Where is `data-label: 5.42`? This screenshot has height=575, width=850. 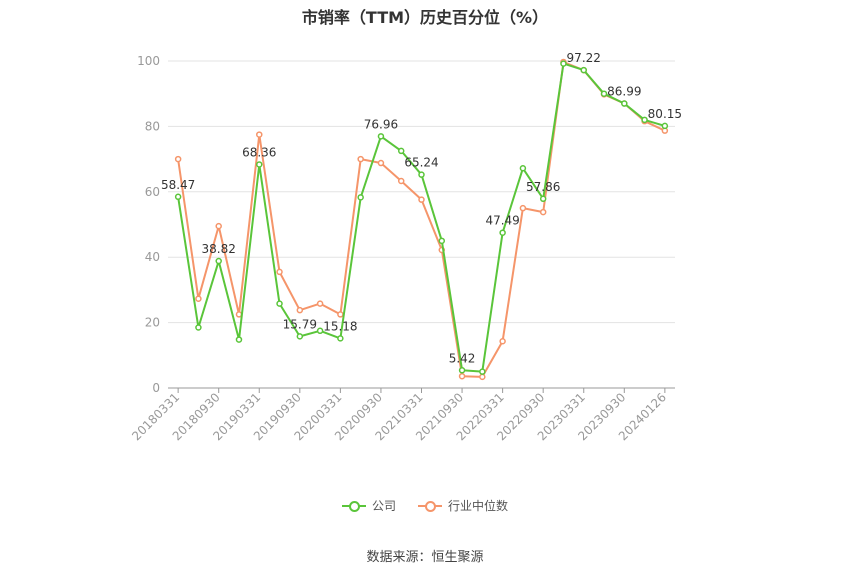
data-label: 5.42 is located at coordinates (462, 358).